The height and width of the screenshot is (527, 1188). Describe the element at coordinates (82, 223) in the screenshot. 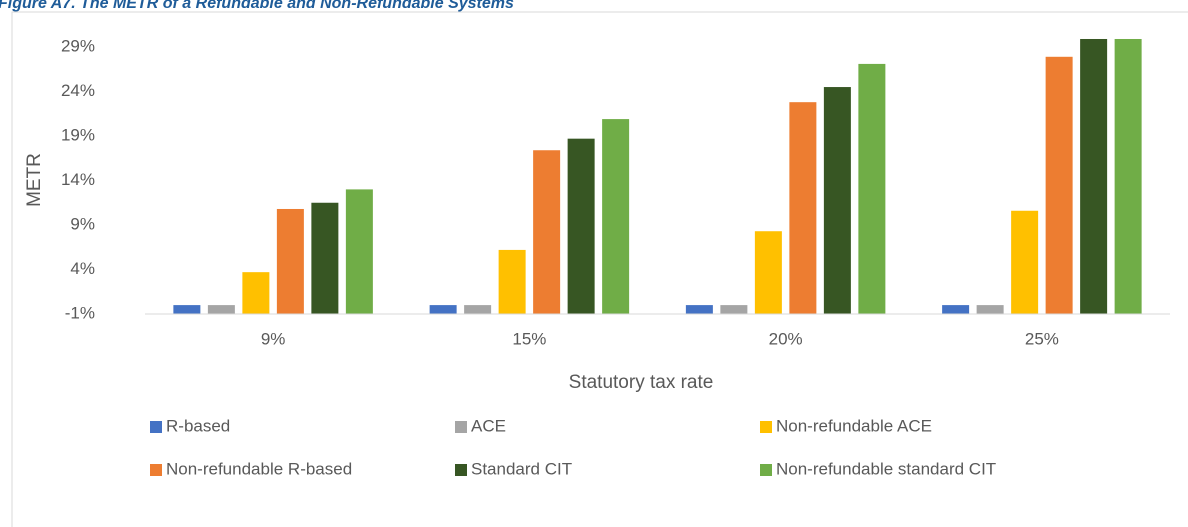

I see `y-tick-label: 9%` at that location.